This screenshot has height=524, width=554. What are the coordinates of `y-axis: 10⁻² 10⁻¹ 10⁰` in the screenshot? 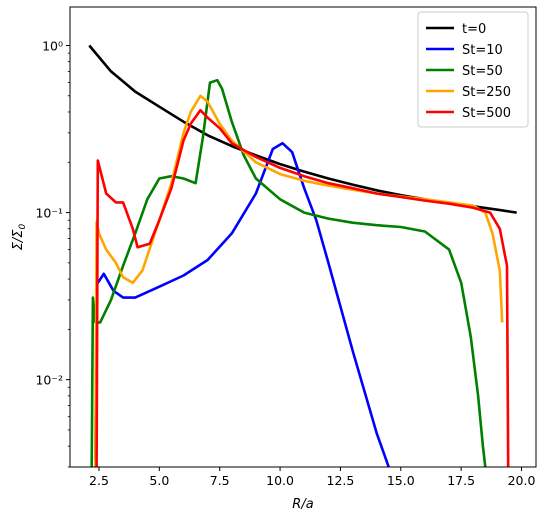 It's located at (52, 253).